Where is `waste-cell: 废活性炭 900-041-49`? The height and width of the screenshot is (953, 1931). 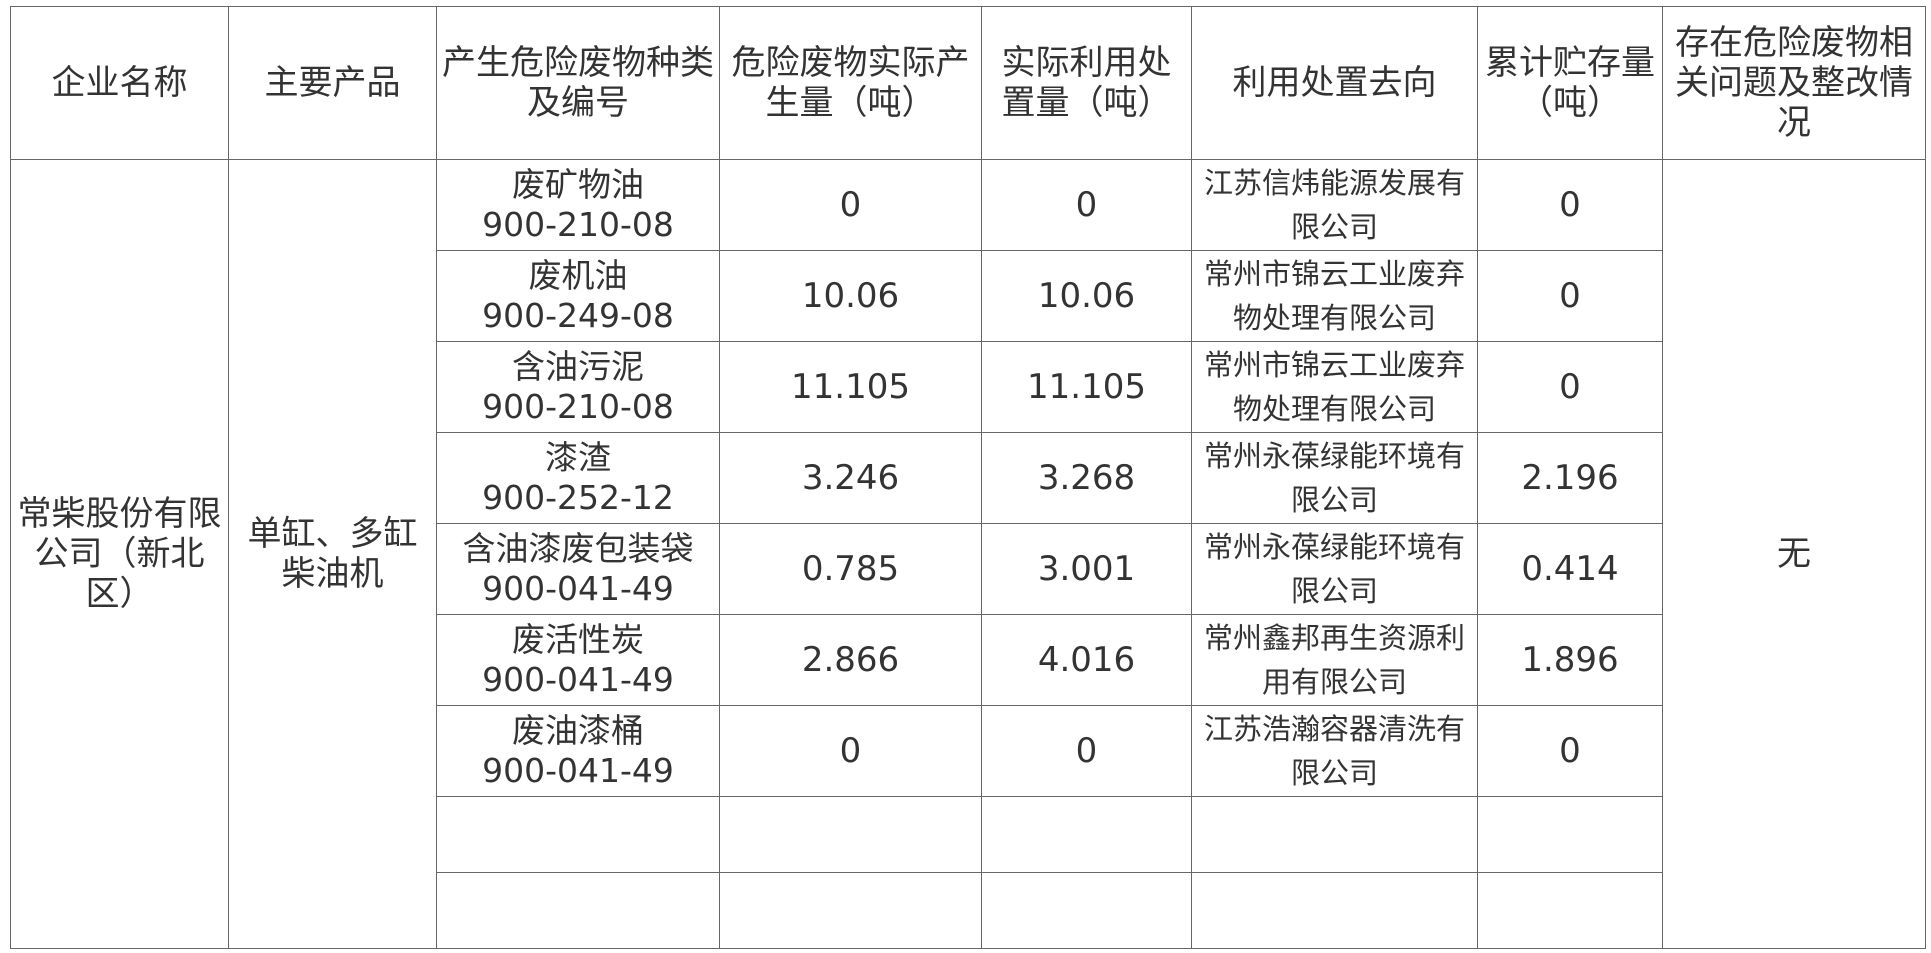
waste-cell: 废活性炭 900-041-49 is located at coordinates (578, 660).